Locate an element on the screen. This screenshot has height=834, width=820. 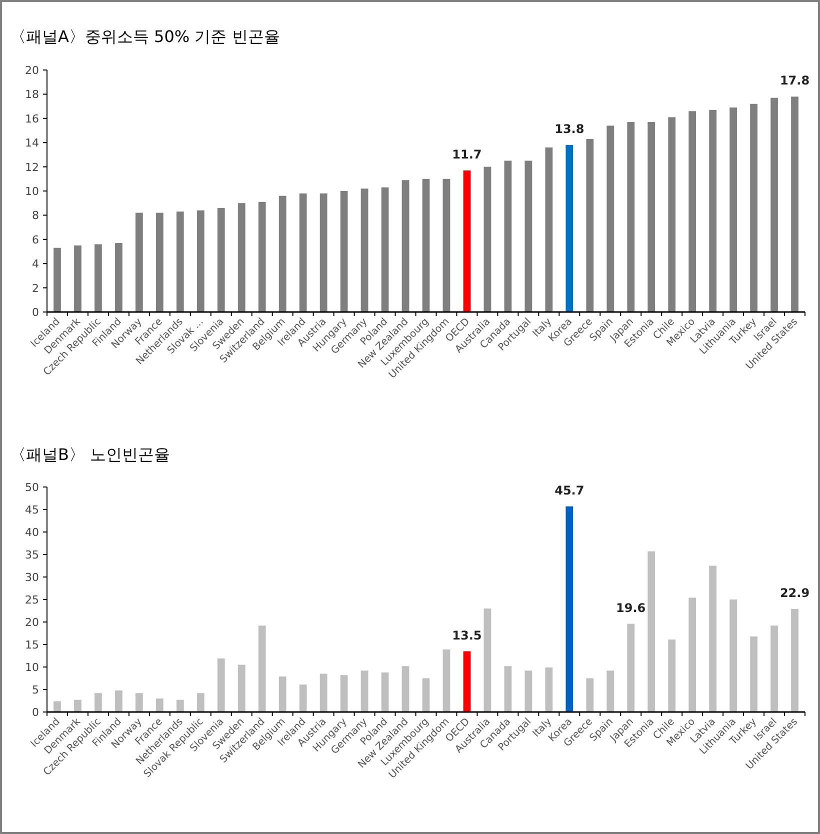
y-tick-label: 30 is located at coordinates (32, 577).